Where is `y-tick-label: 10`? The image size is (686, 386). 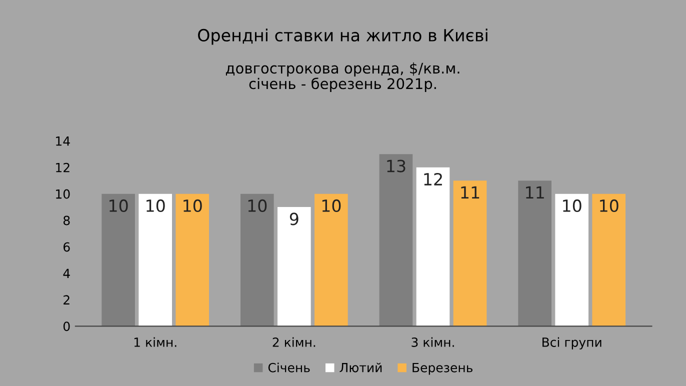
y-tick-label: 10 is located at coordinates (63, 194).